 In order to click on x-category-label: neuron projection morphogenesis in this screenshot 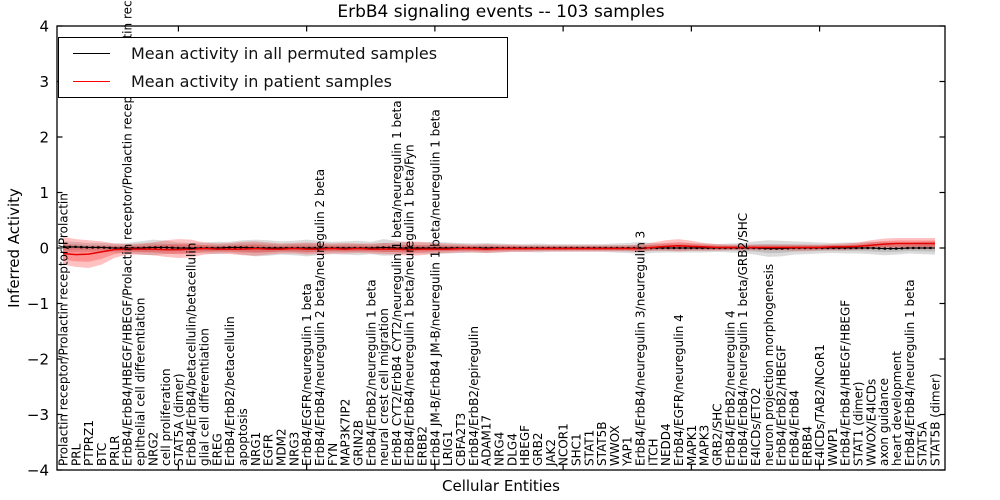, I will do `click(769, 365)`.